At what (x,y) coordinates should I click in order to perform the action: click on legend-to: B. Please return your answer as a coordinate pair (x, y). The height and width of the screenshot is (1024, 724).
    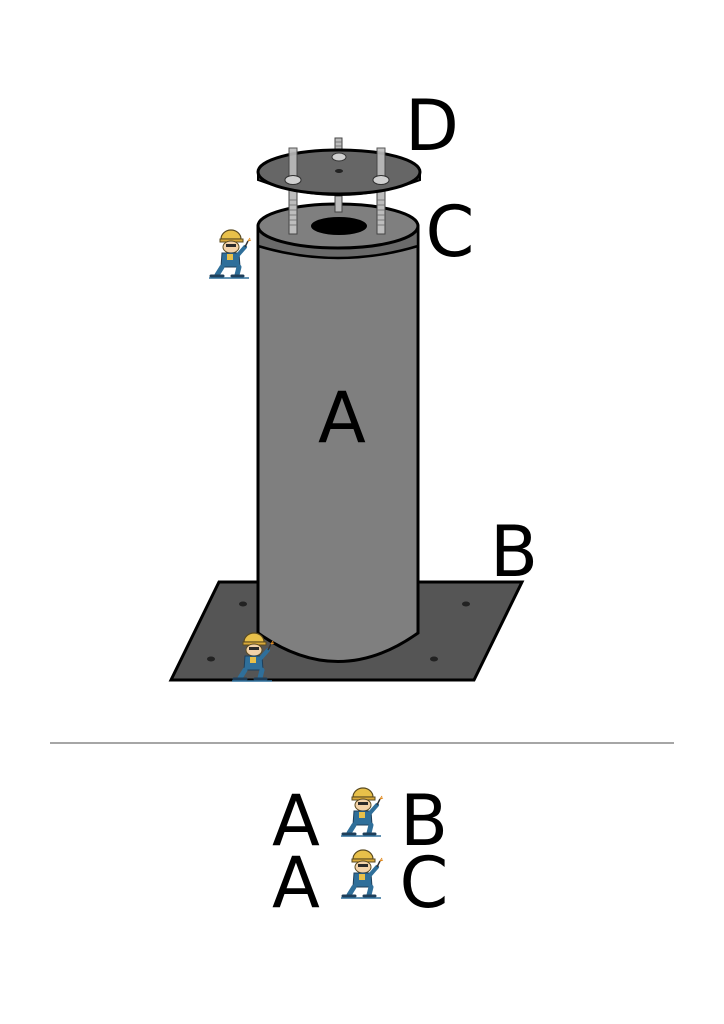
    Looking at the image, I should click on (424, 821).